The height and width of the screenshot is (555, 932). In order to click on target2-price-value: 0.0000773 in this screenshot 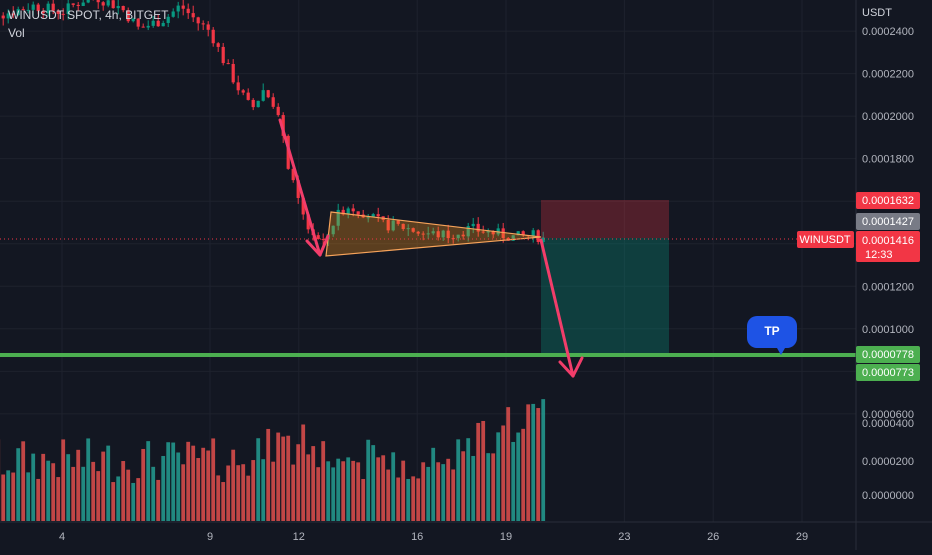, I will do `click(888, 373)`.